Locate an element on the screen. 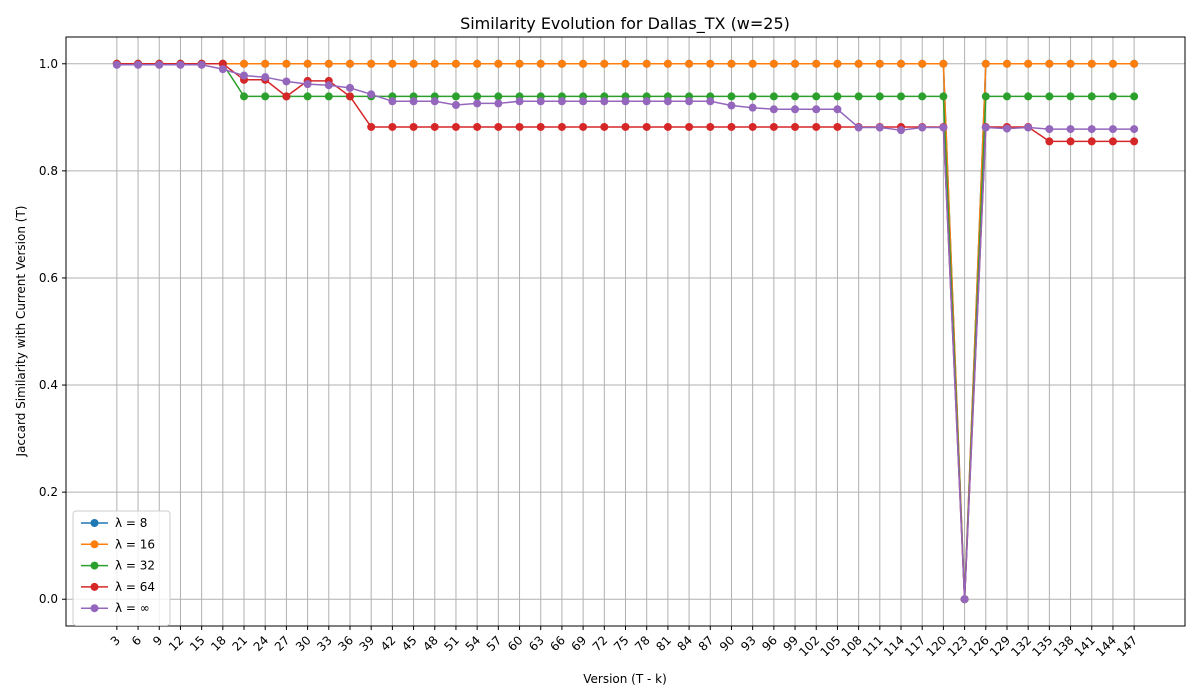 The image size is (1200, 700). x-tick-label: 30 is located at coordinates (303, 643).